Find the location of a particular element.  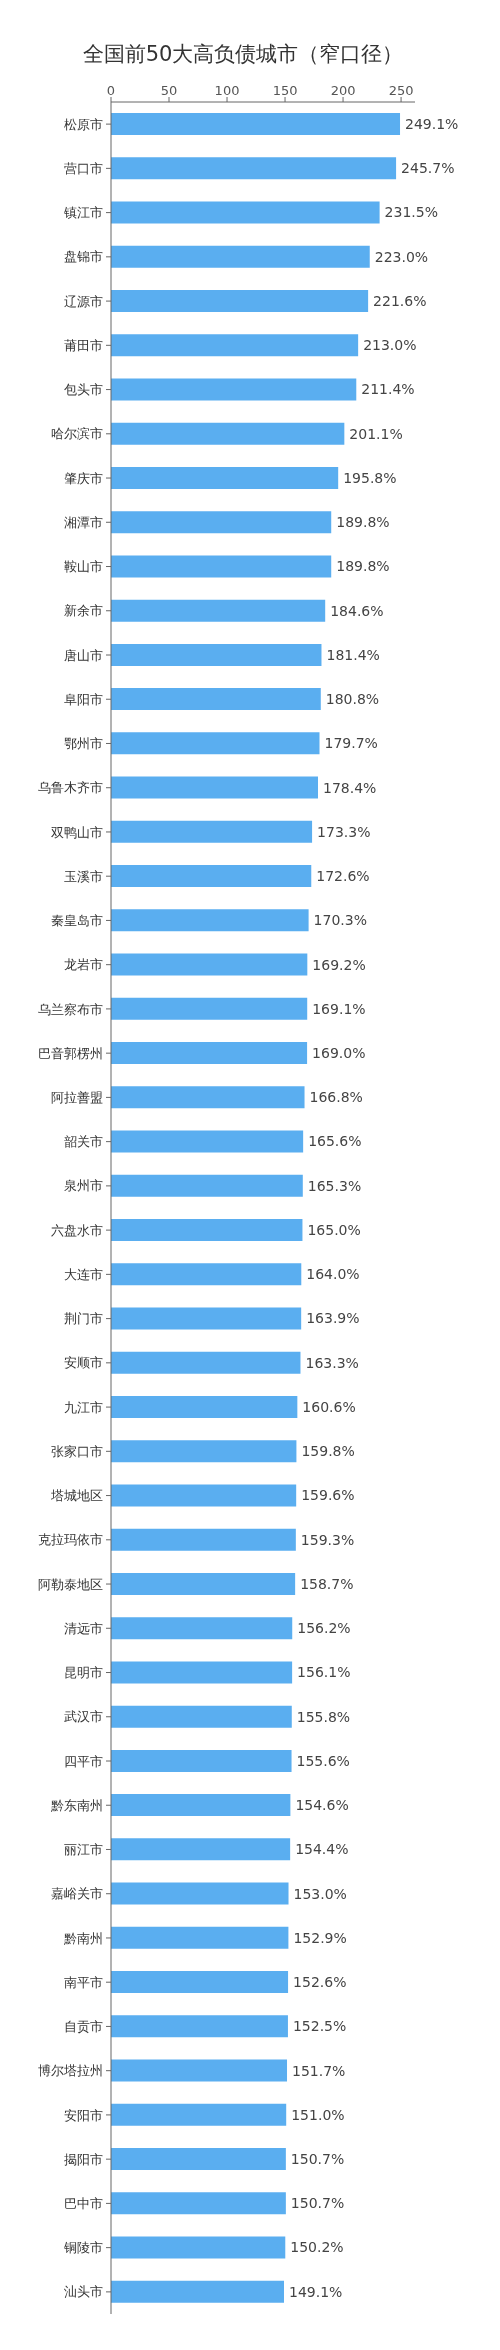

y-tick-label: 松原市 is located at coordinates (83, 124).